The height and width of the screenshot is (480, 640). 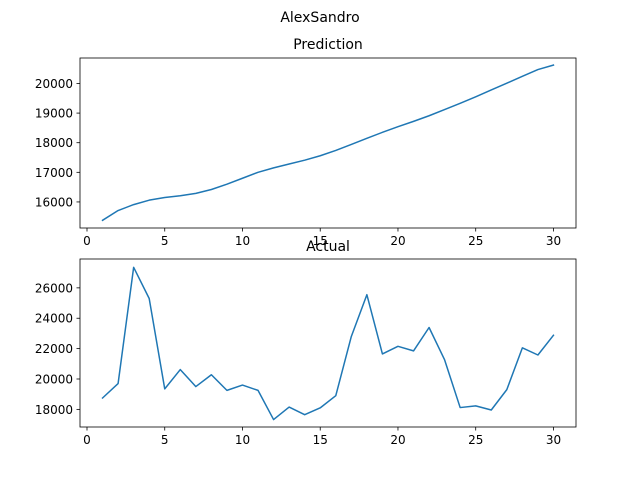 I want to click on actual-x-tick-label: 5, so click(x=165, y=440).